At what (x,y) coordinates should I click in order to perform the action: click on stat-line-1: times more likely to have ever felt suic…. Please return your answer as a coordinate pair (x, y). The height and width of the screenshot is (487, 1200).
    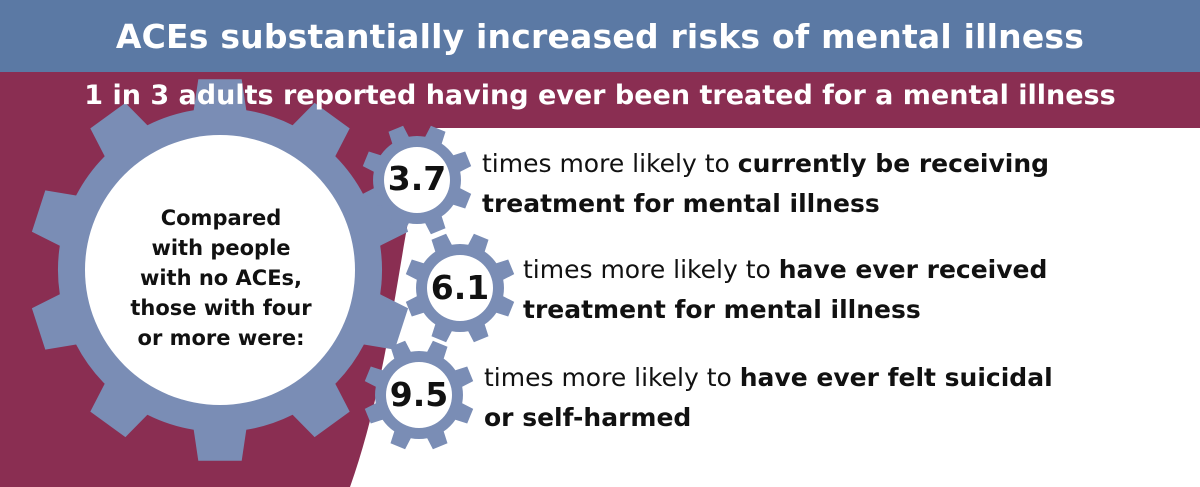
    Looking at the image, I should click on (768, 378).